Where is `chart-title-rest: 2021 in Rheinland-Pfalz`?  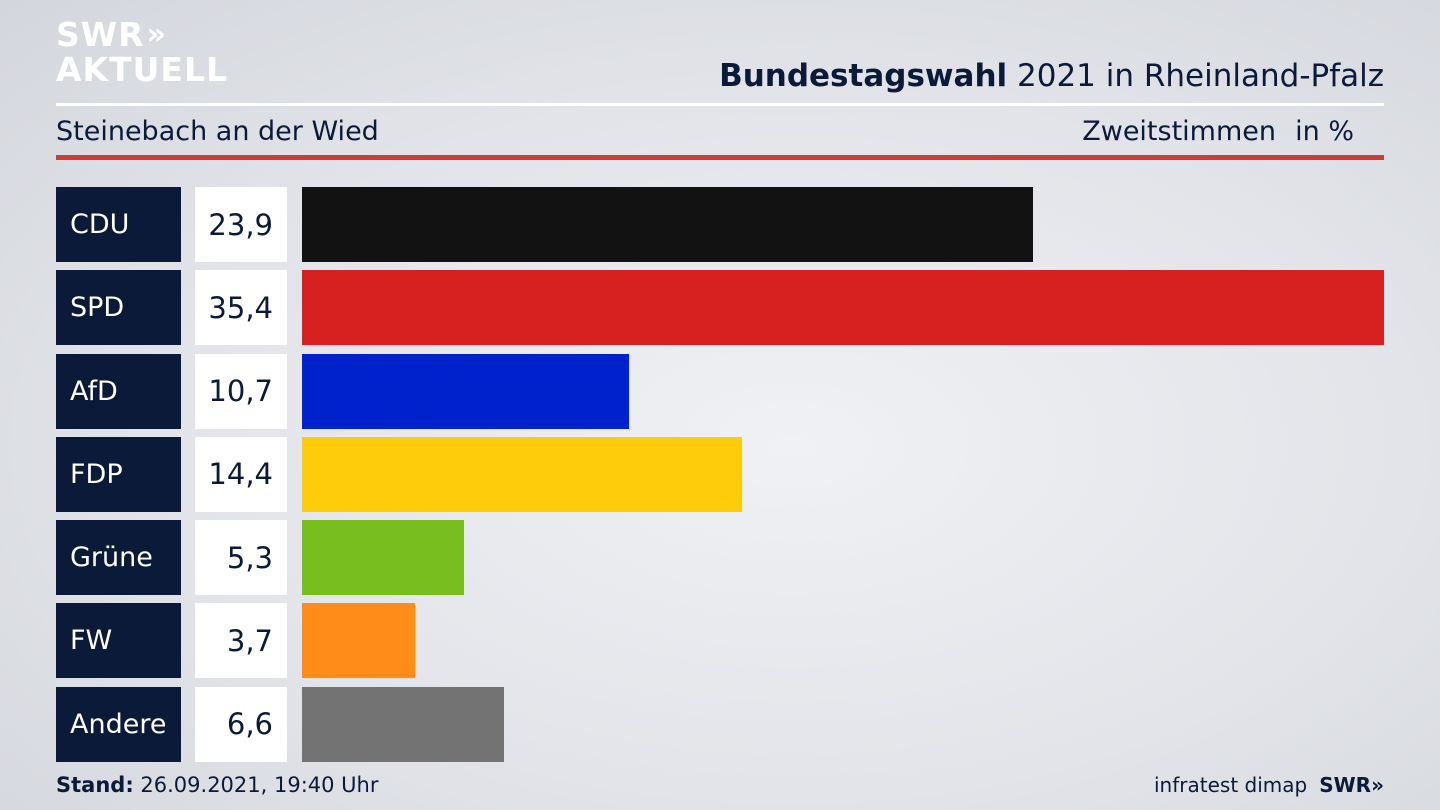 chart-title-rest: 2021 in Rheinland-Pfalz is located at coordinates (1195, 76).